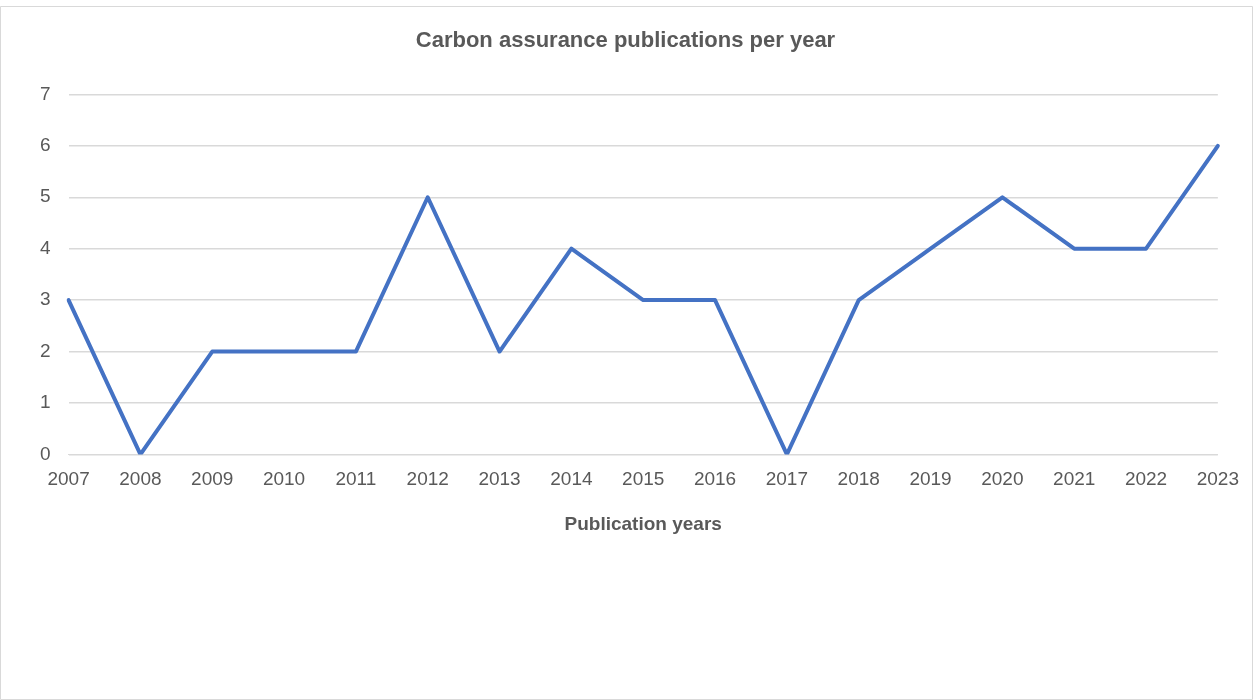 This screenshot has height=700, width=1253. What do you see at coordinates (45, 350) in the screenshot?
I see `y-tick-label: 2` at bounding box center [45, 350].